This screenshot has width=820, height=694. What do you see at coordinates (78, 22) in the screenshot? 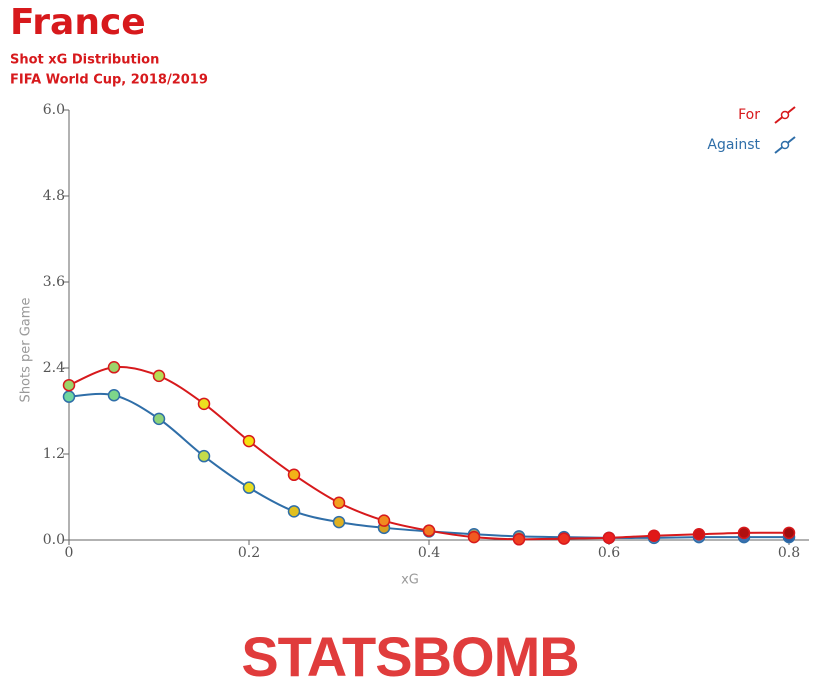
I see `title: France` at bounding box center [78, 22].